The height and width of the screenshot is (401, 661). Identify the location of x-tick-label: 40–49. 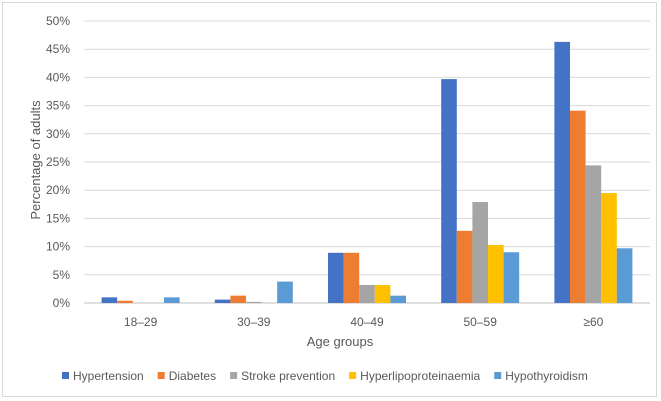
(367, 322).